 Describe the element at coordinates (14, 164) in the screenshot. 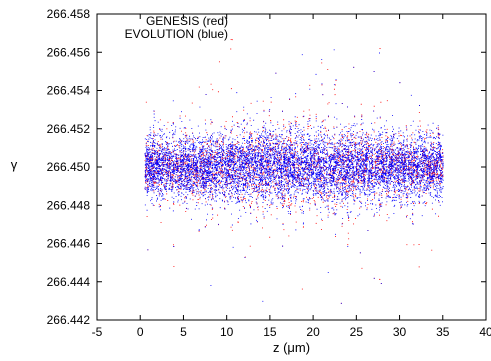

I see `y-axis-label: γ` at that location.